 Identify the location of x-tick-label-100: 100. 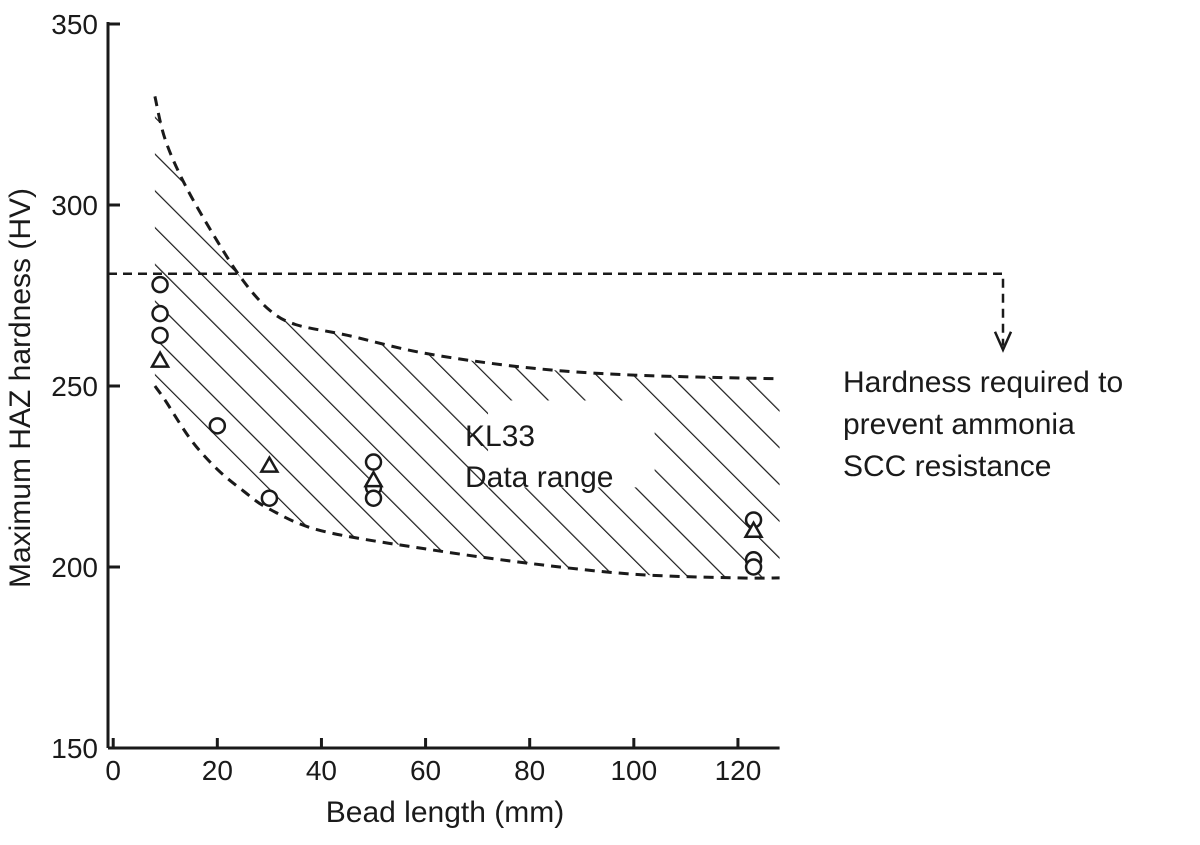
(633, 770).